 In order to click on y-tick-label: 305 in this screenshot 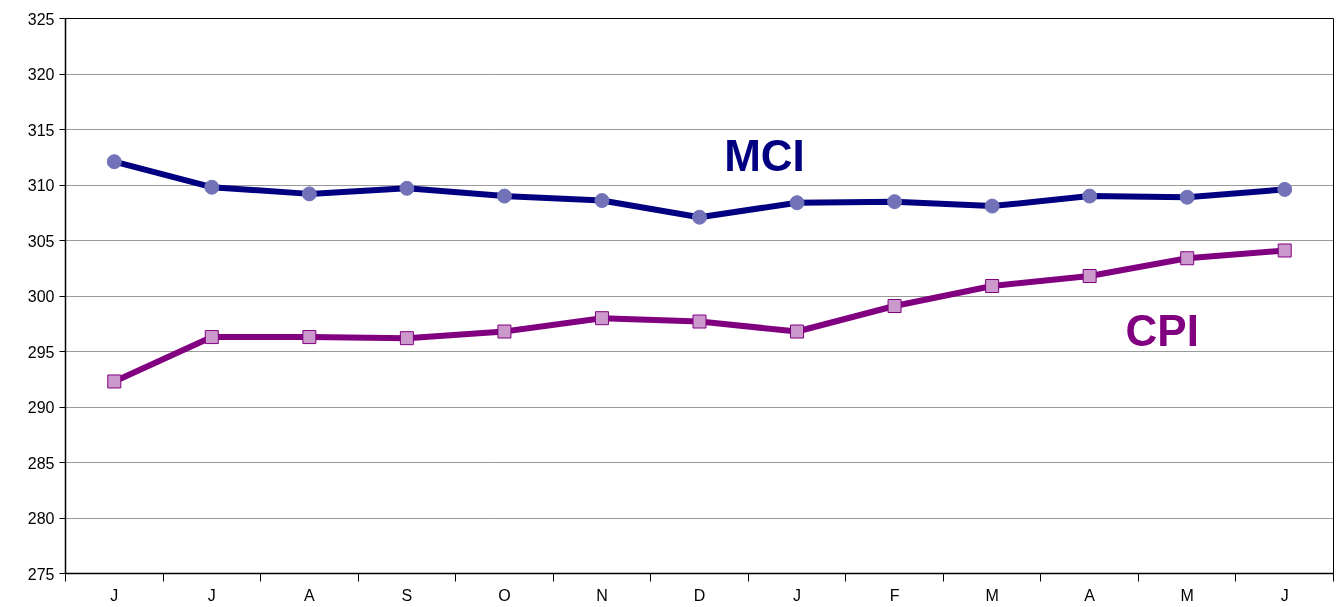, I will do `click(41, 241)`.